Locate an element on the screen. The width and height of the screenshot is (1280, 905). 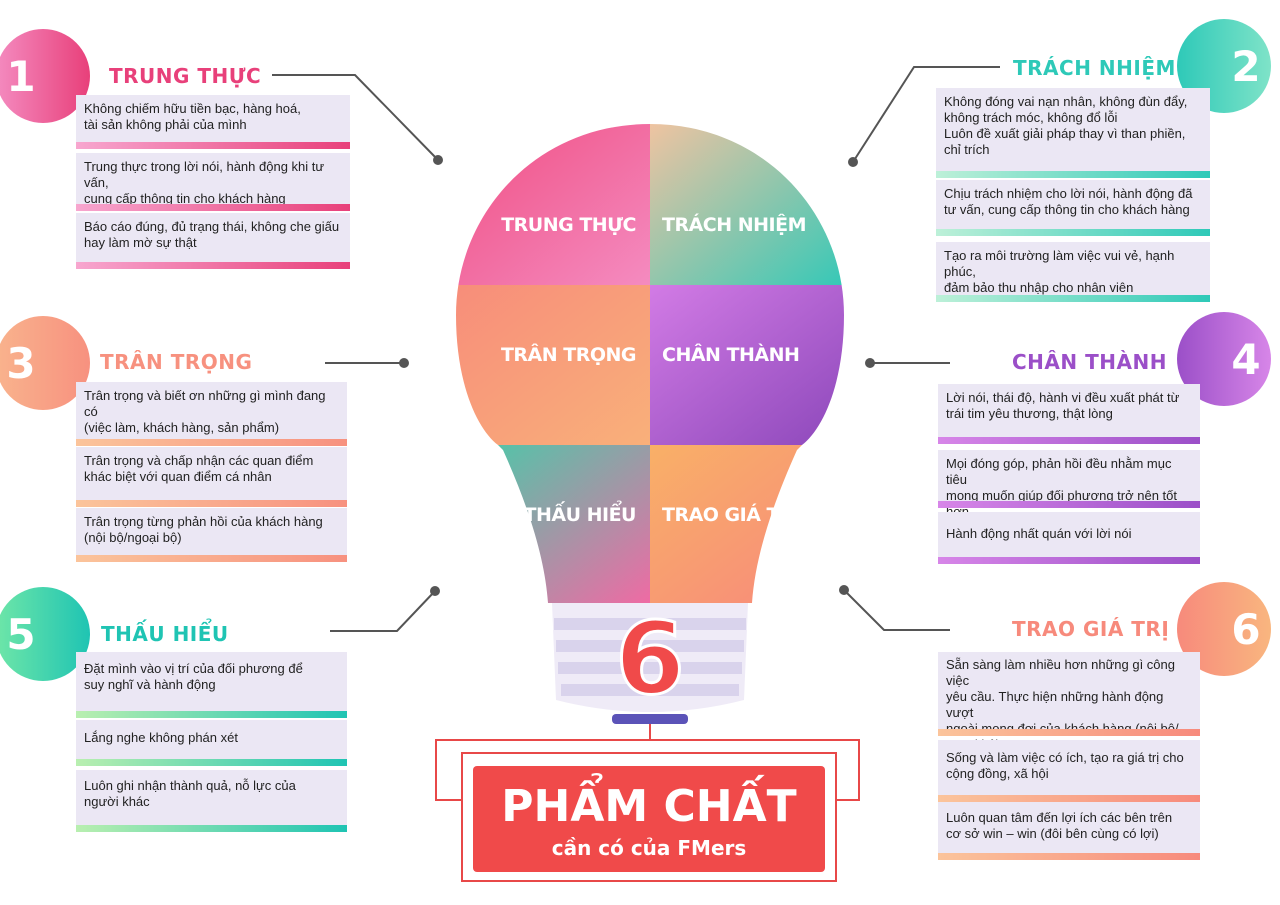
section-3-badge: 3 is located at coordinates (45, 363).